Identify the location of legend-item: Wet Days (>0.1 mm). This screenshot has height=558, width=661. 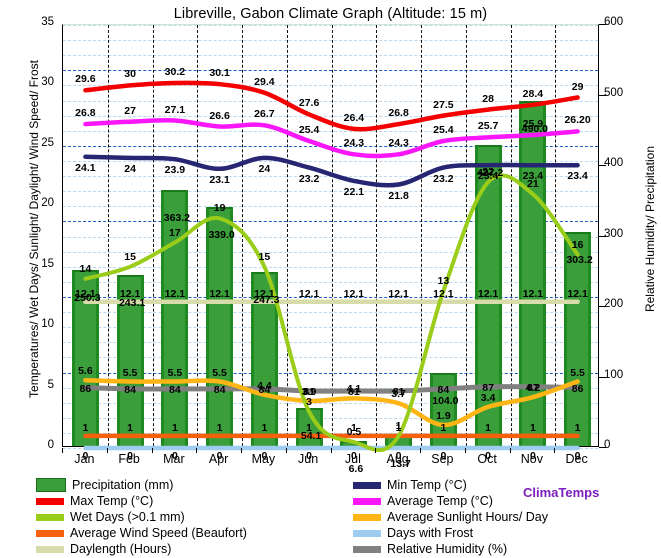
(110, 517).